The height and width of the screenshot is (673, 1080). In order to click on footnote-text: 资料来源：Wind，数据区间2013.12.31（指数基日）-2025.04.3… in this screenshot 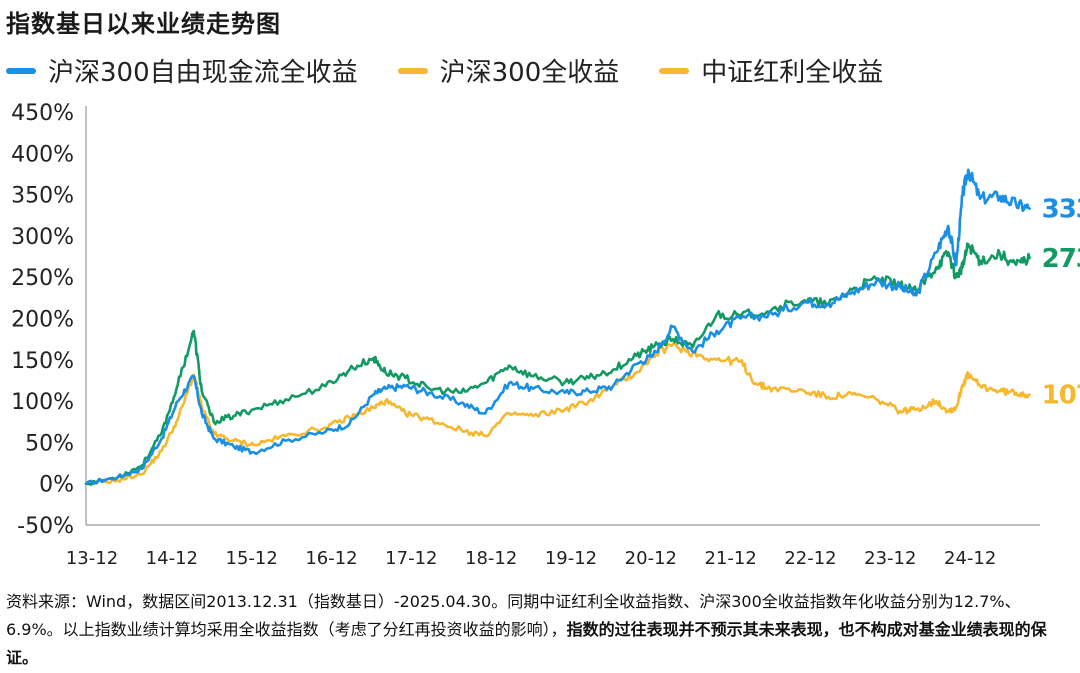, I will do `click(513, 615)`.